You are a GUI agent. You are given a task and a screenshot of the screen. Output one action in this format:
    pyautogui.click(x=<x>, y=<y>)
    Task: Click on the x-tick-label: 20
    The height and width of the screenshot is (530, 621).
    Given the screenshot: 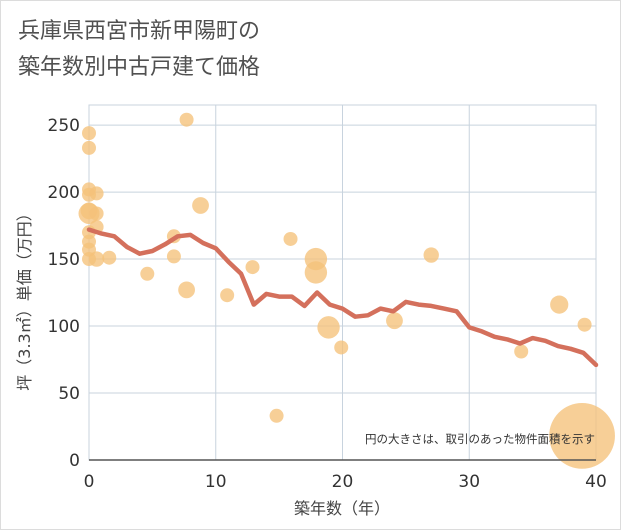 What is the action you would take?
    pyautogui.click(x=343, y=482)
    